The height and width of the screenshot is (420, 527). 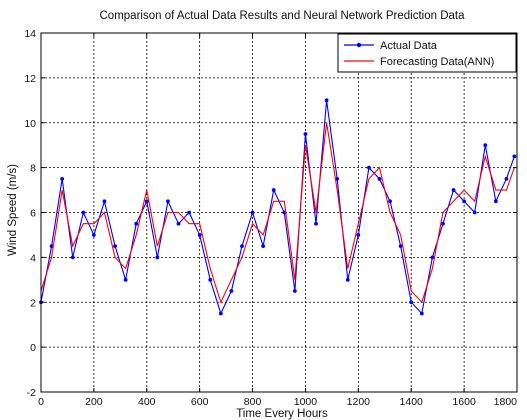 What do you see at coordinates (33, 348) in the screenshot?
I see `y-tick-label: 0` at bounding box center [33, 348].